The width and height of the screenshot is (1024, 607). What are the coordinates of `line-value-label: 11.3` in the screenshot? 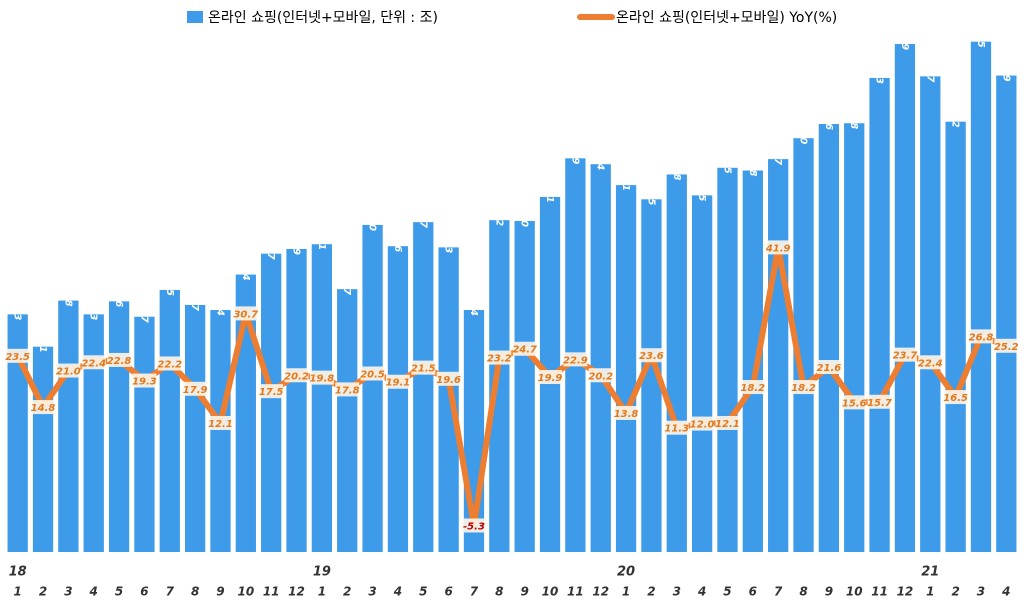 It's located at (676, 429).